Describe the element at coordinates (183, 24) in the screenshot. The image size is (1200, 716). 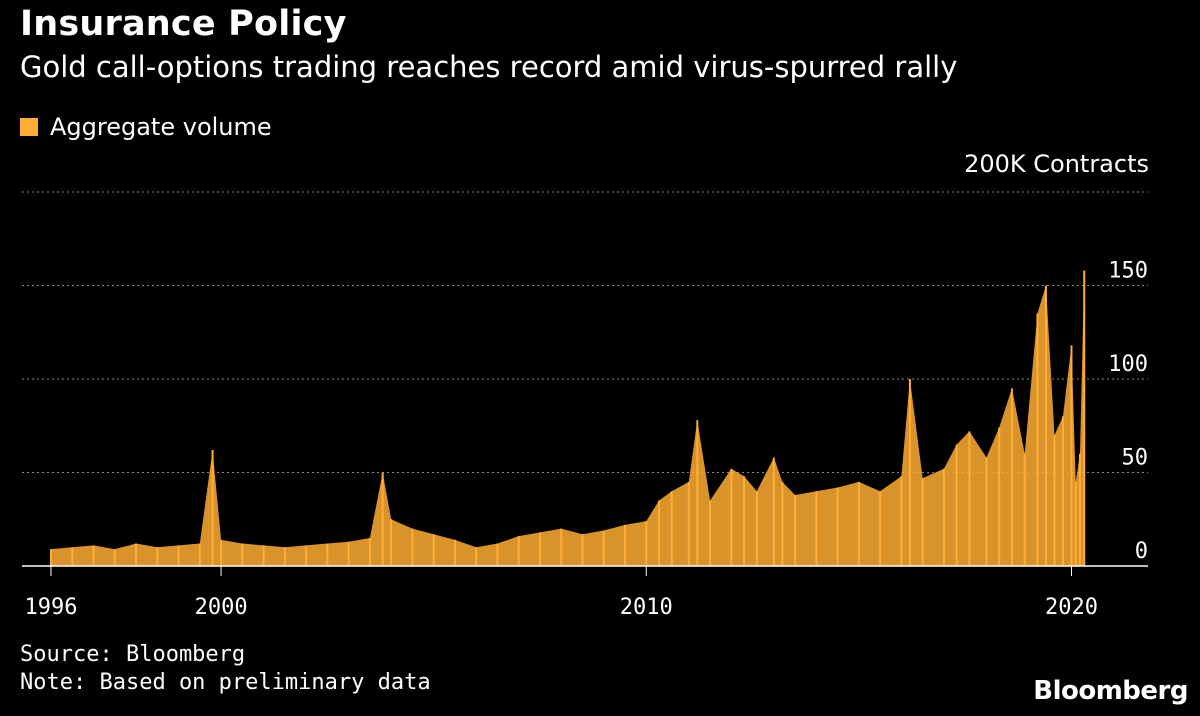
I see `chart-title: Insurance Policy` at that location.